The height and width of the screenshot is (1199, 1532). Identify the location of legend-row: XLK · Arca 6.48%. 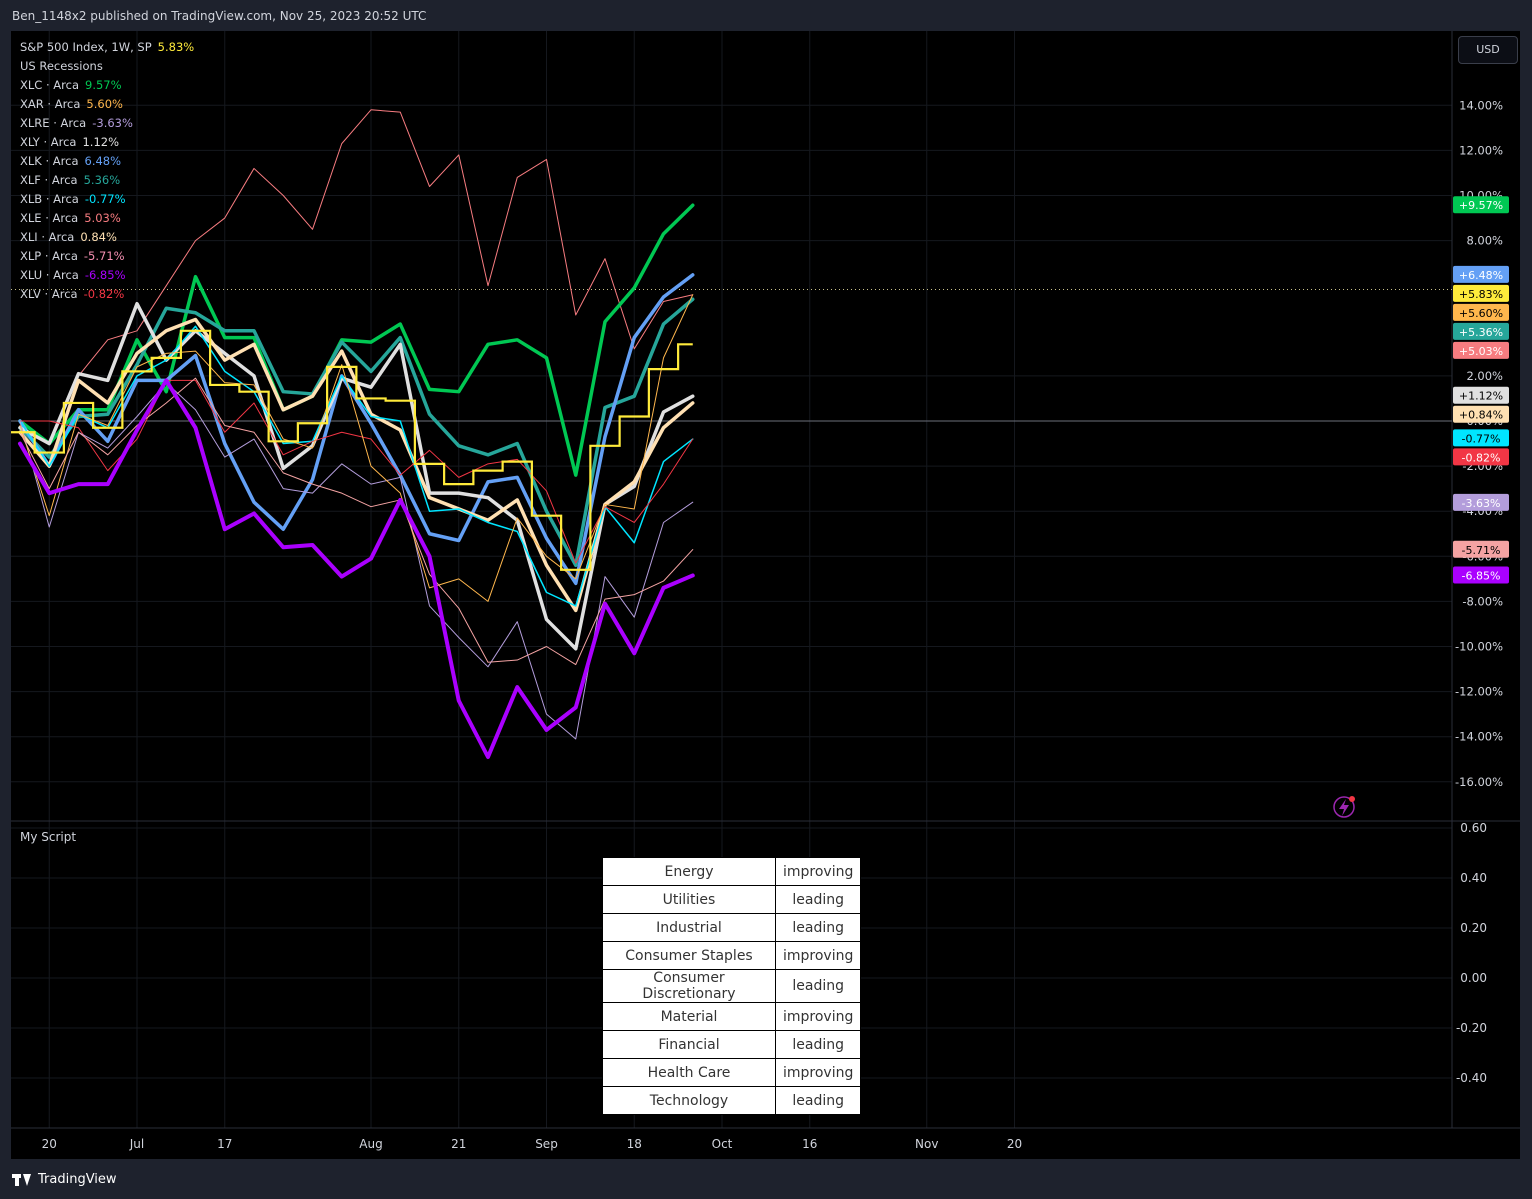
(107, 161).